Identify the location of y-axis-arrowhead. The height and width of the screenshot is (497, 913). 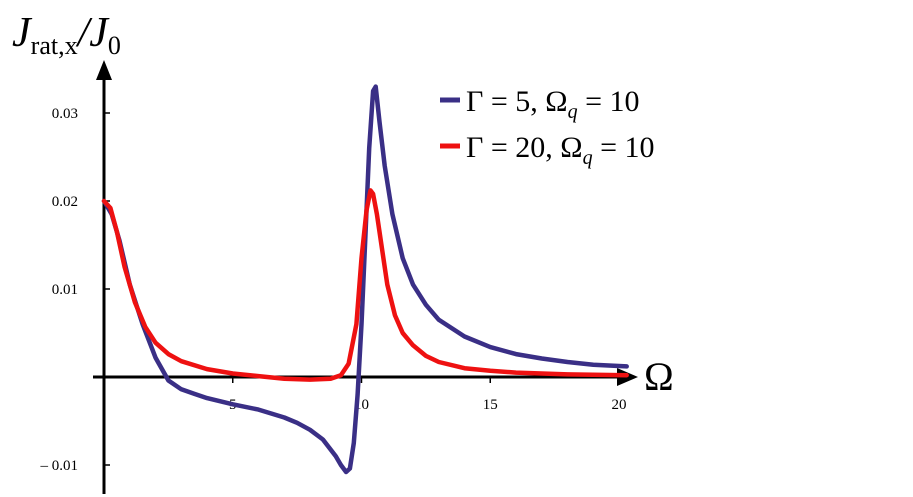
(104, 70).